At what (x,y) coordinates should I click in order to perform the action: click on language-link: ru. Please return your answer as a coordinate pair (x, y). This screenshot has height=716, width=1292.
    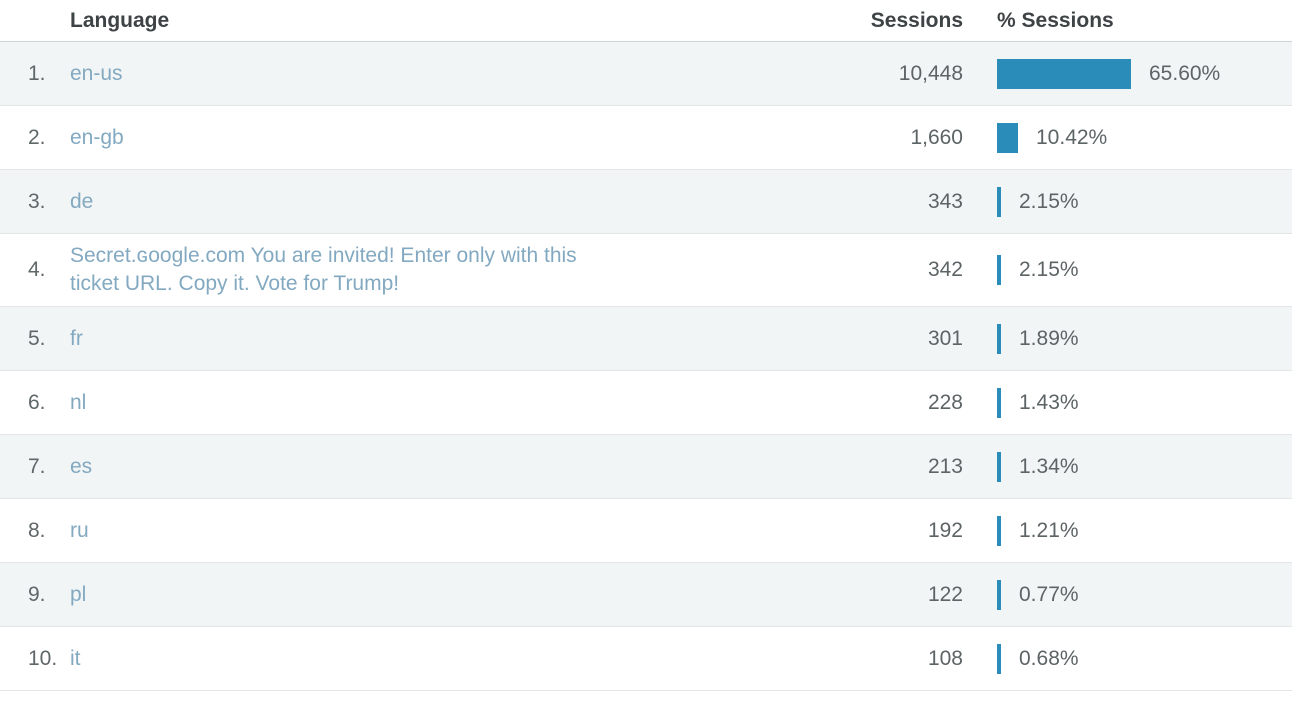
    Looking at the image, I should click on (79, 530).